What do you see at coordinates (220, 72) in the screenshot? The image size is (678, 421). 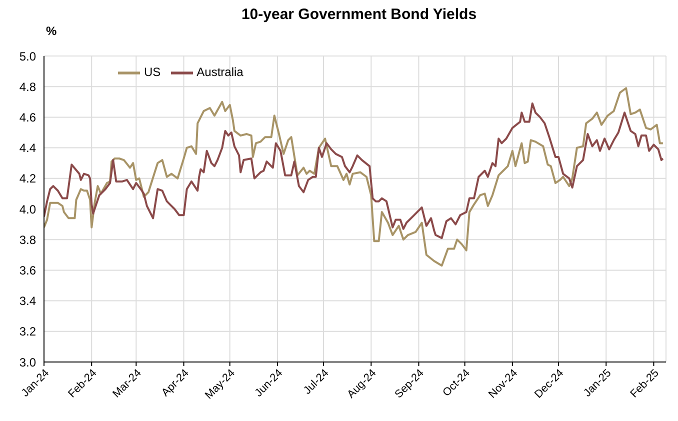 I see `legend-label: Australia` at bounding box center [220, 72].